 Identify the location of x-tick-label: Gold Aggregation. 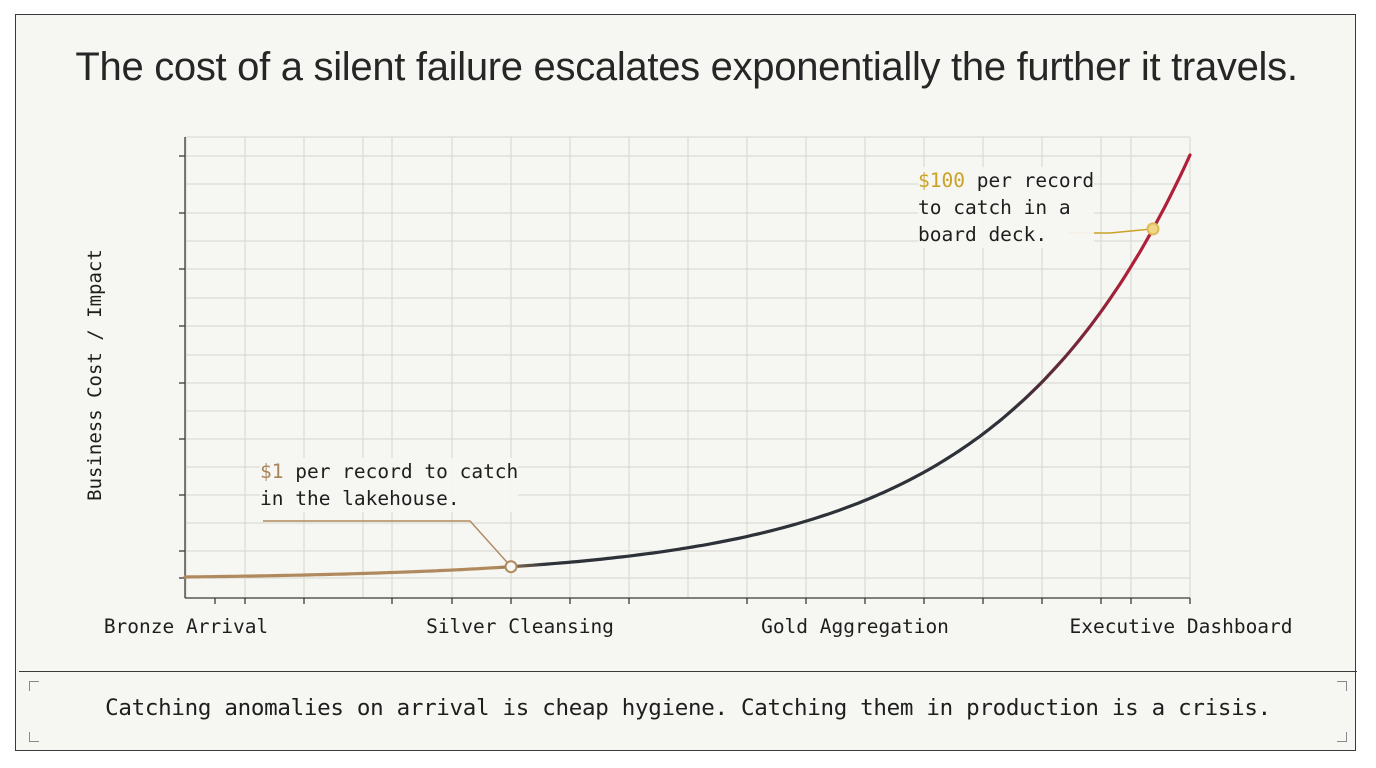
(855, 626).